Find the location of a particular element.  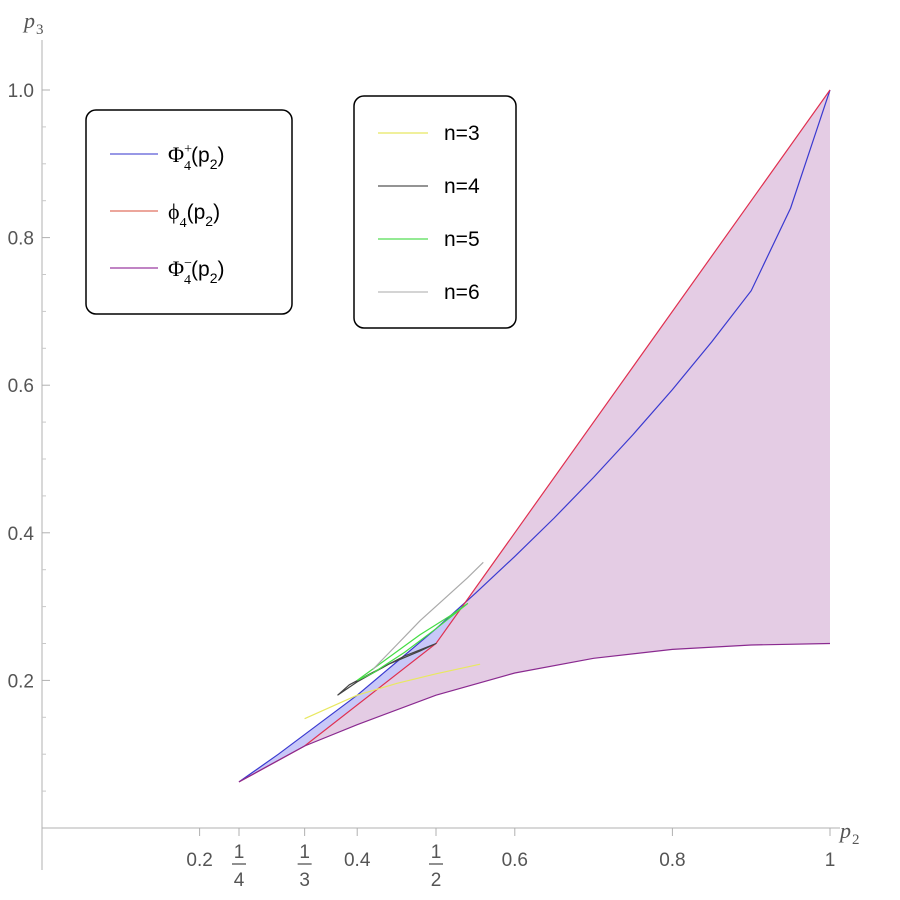

legend-boundaries: Φ+ 4(p2) ϕ4(p2) Φ− 4(p2) is located at coordinates (189, 212).